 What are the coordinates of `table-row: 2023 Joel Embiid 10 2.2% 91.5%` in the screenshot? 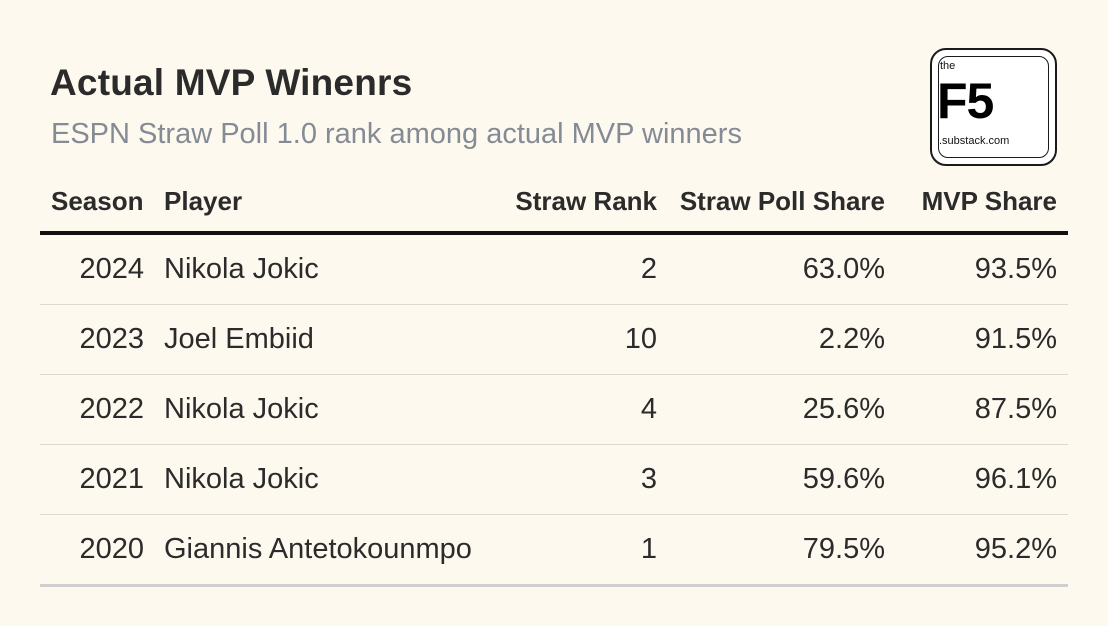 It's located at (554, 339).